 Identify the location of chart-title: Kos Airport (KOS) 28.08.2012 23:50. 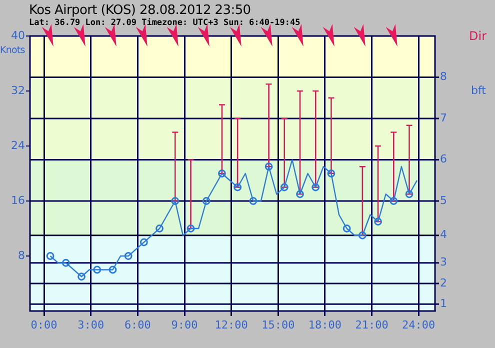
(140, 10).